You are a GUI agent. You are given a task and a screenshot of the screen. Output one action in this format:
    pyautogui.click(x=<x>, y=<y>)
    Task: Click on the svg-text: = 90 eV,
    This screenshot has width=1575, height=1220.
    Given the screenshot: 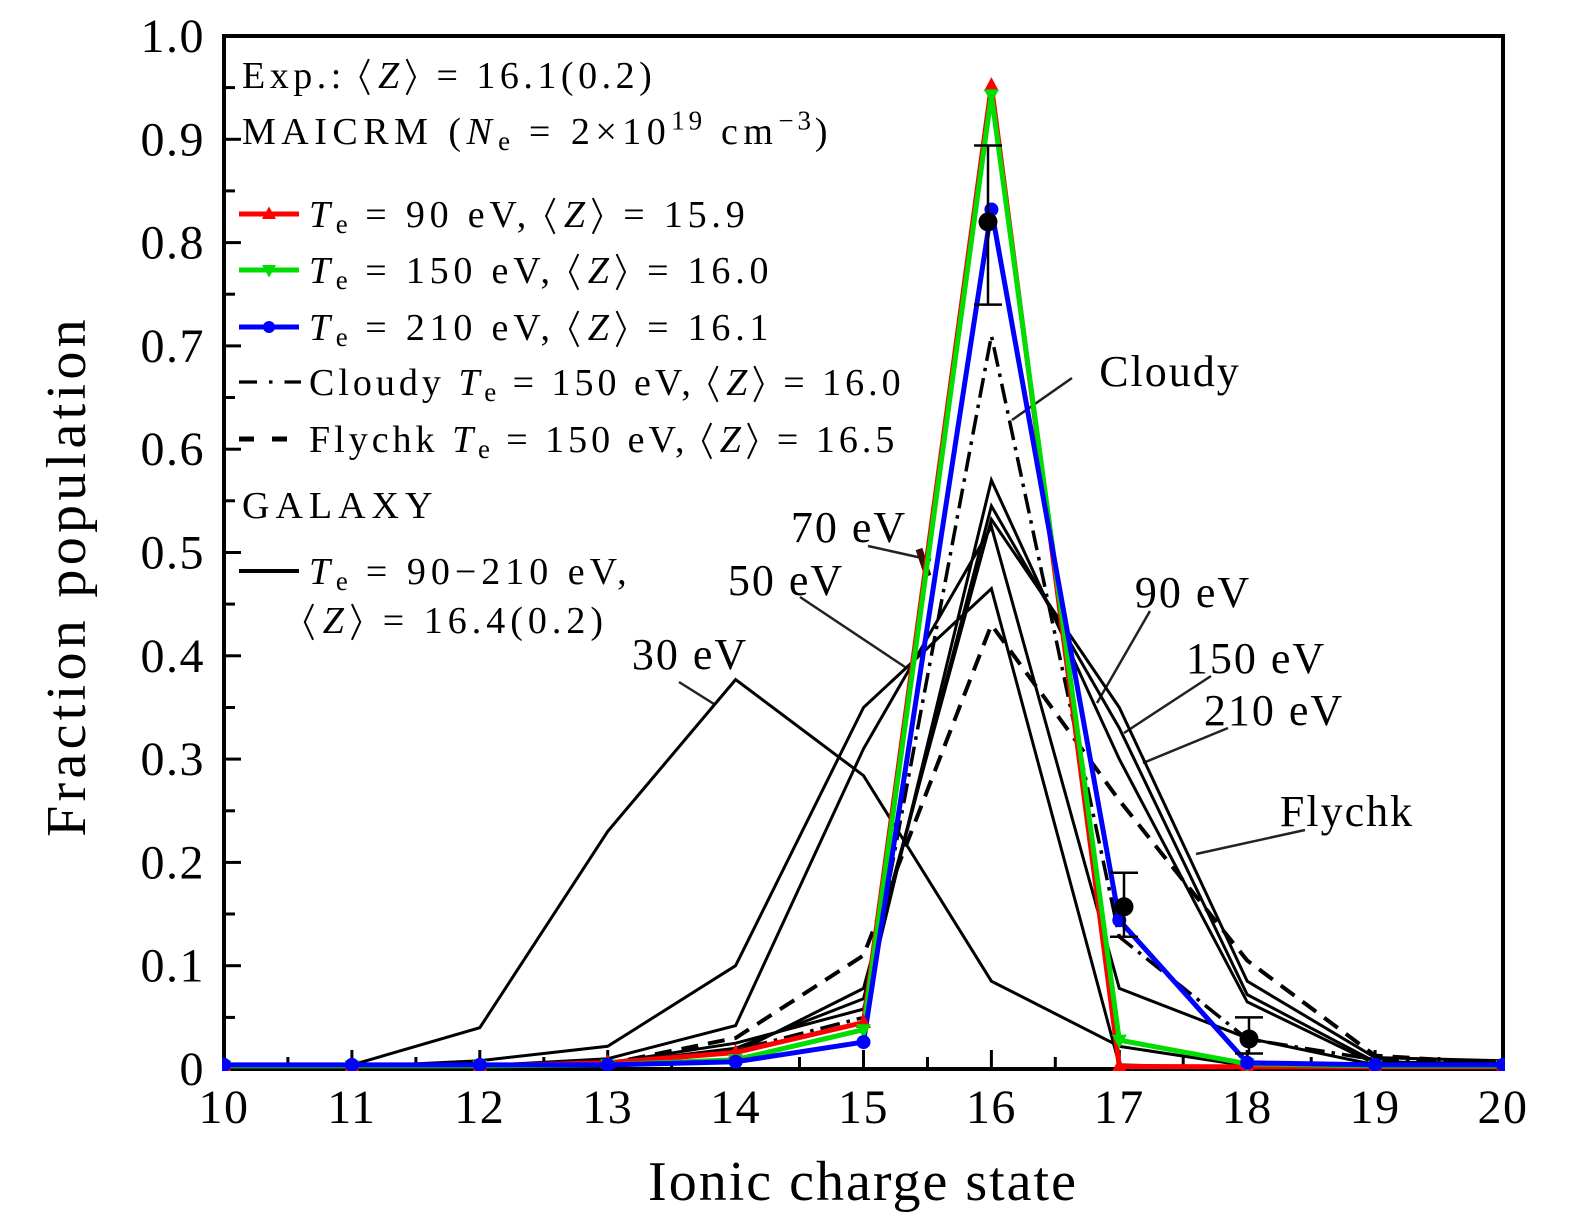 What is the action you would take?
    pyautogui.click(x=448, y=215)
    